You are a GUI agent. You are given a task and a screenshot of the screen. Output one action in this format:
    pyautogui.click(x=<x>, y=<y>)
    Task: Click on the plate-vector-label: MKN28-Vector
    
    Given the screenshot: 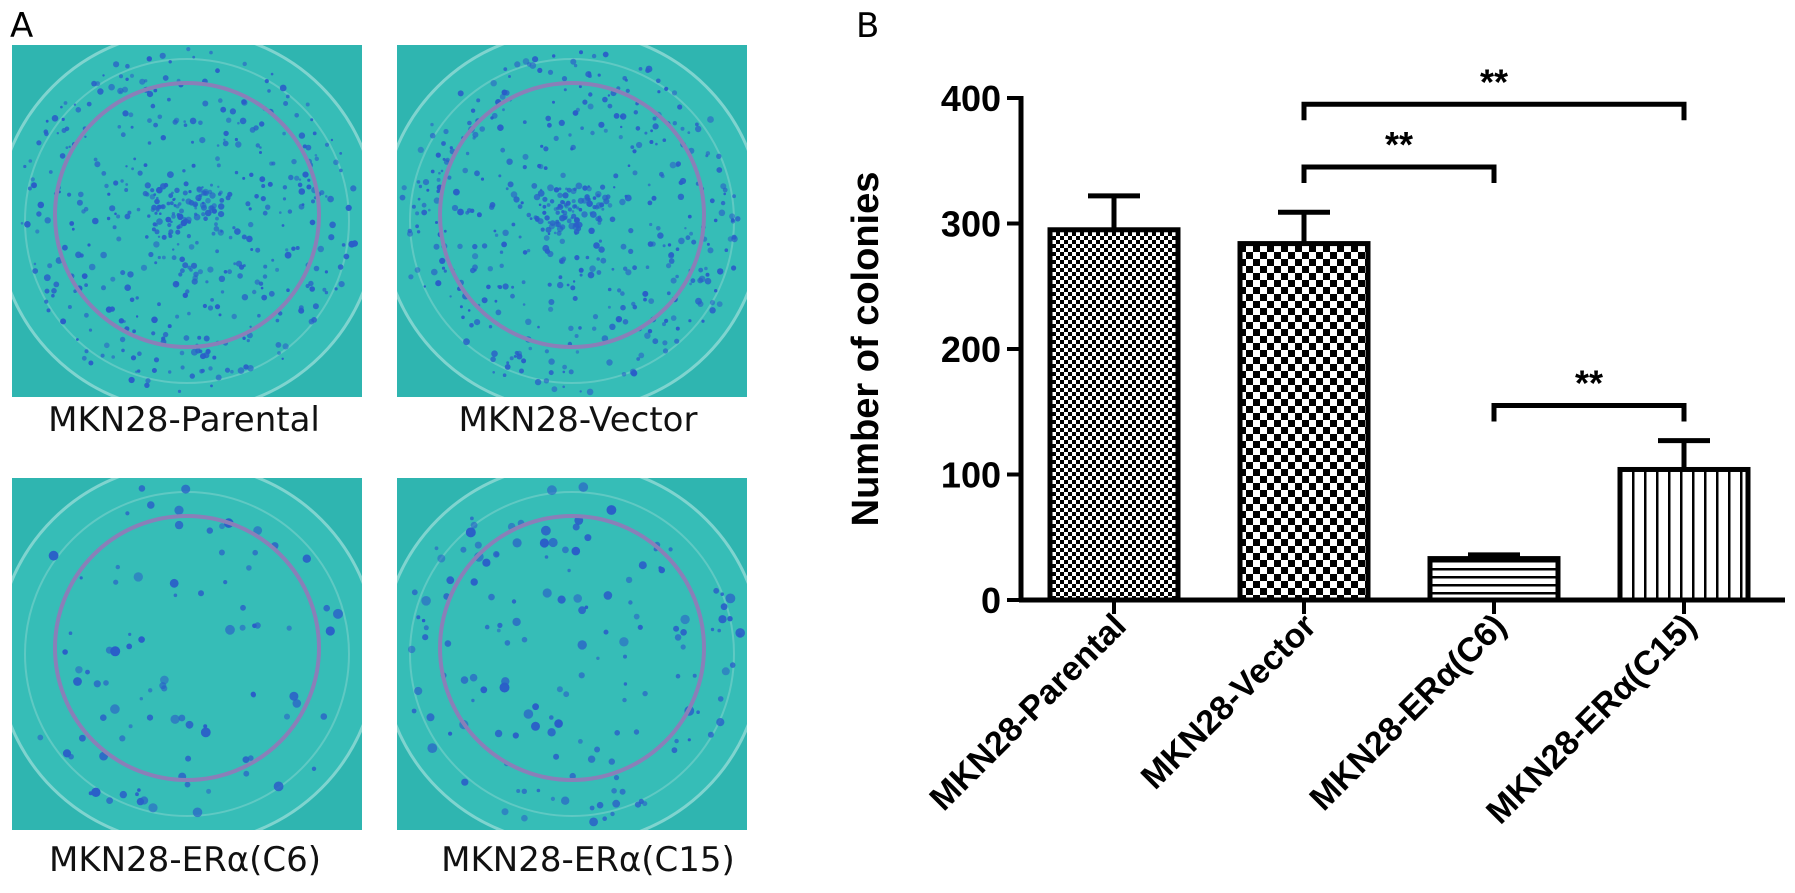 What is the action you would take?
    pyautogui.click(x=578, y=420)
    